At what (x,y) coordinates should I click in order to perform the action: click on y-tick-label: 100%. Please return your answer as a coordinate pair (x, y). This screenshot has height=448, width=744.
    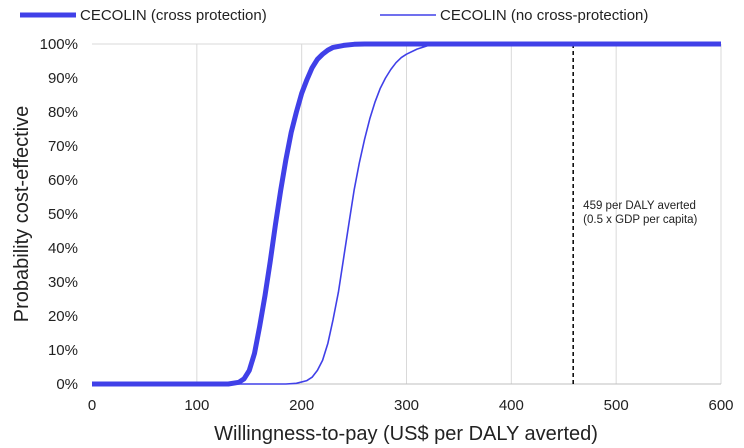
    Looking at the image, I should click on (59, 44).